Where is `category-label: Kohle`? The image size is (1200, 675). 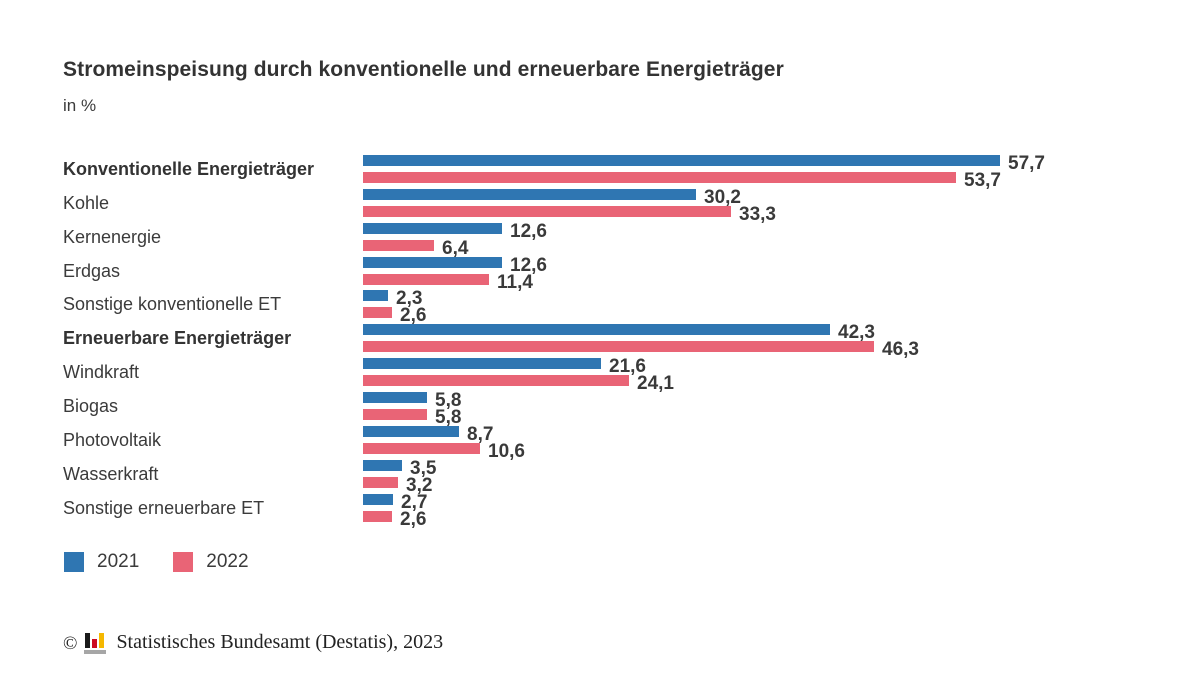 category-label: Kohle is located at coordinates (86, 202).